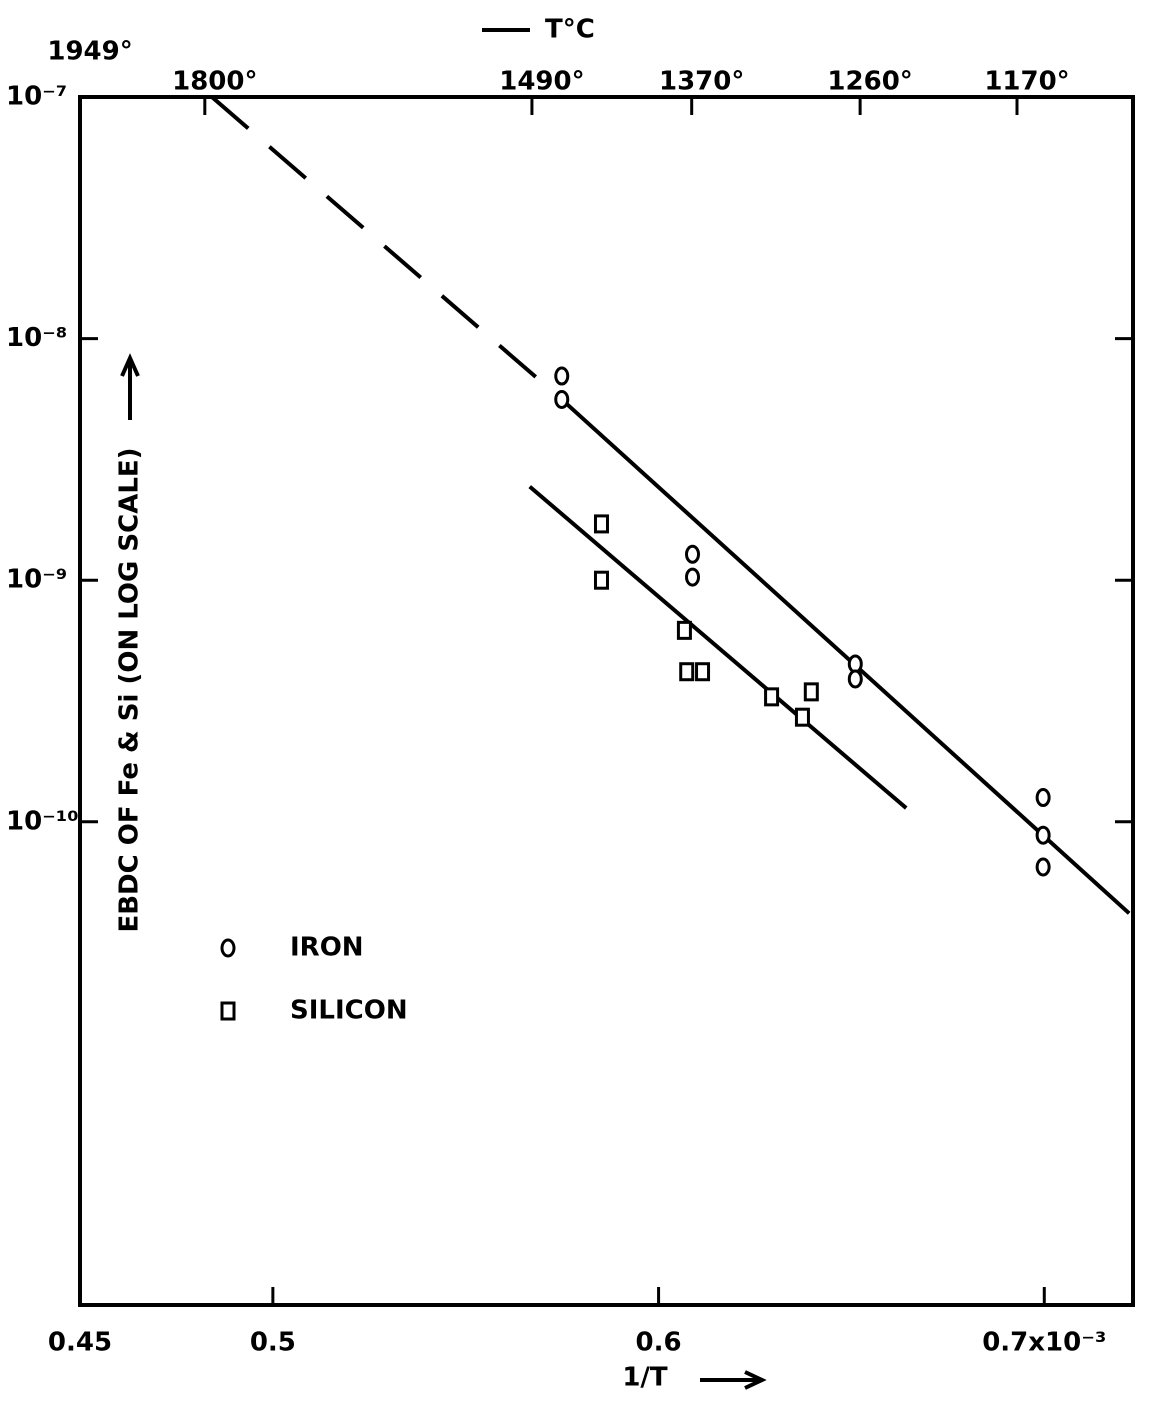 This screenshot has width=1176, height=1410. Describe the element at coordinates (36, 580) in the screenshot. I see `y-tick-label: 10⁻⁹` at that location.